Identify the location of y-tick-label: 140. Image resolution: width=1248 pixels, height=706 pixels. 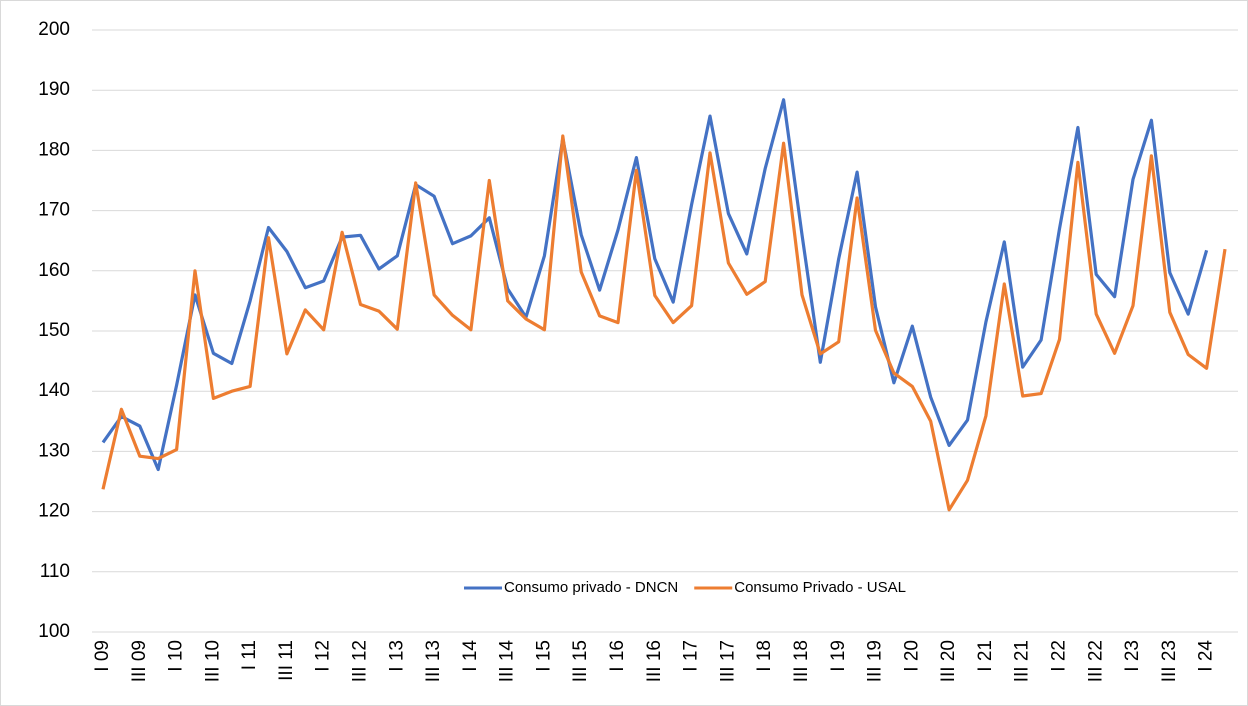
(54, 390).